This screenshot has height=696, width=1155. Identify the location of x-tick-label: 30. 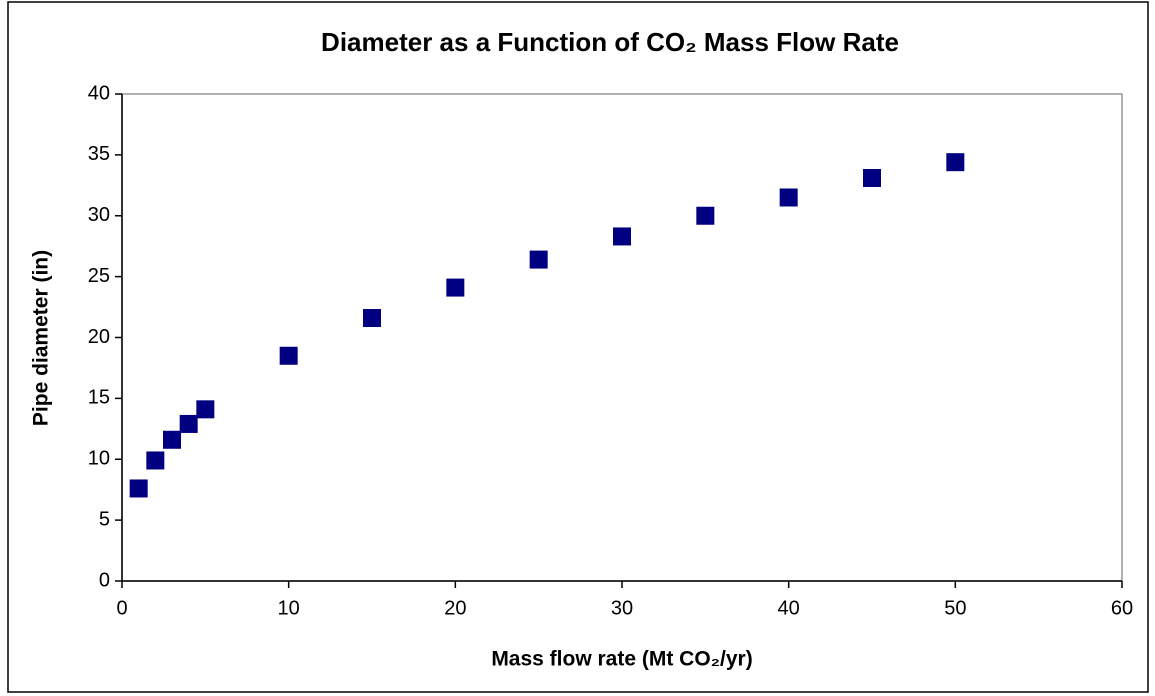
(622, 608).